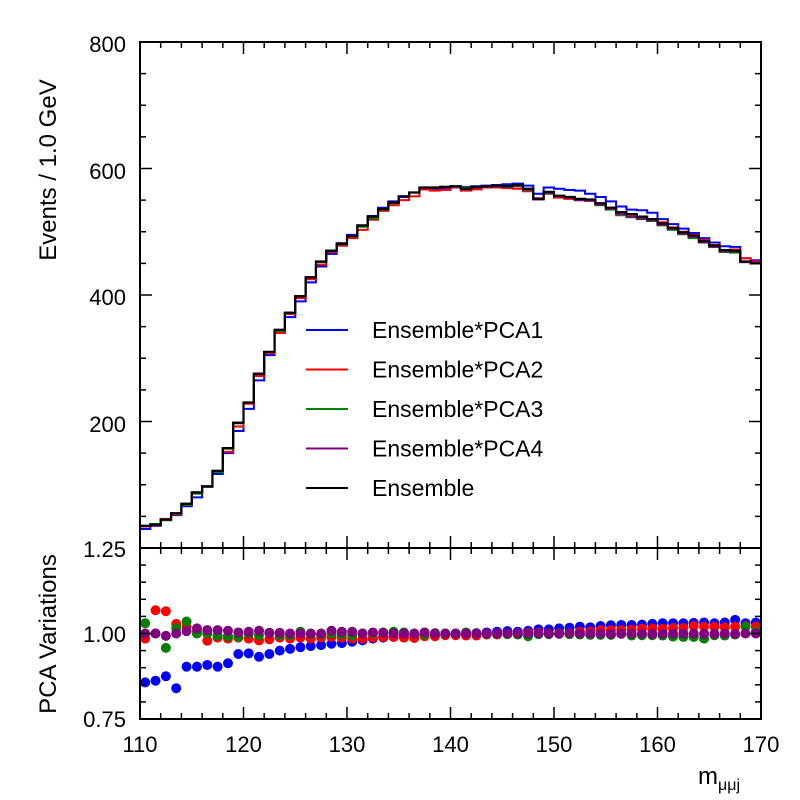 This screenshot has width=800, height=800. I want to click on main-ytick-label: 400, so click(107, 297).